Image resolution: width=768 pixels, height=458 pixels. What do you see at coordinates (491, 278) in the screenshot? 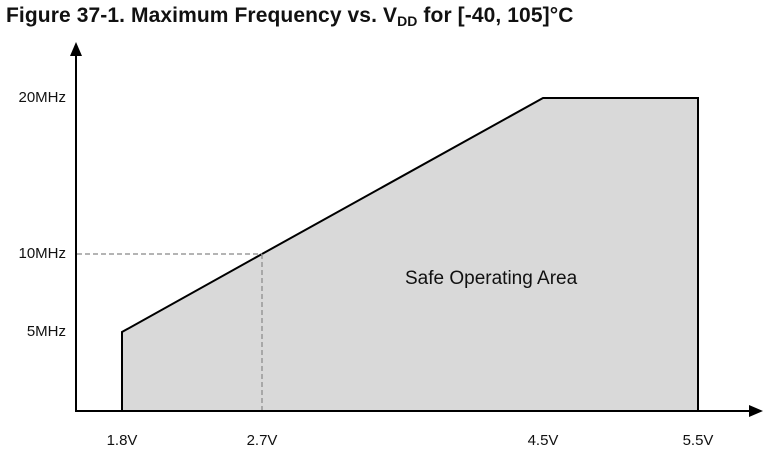
I see `safe-operating-area-label: Safe Operating Area` at bounding box center [491, 278].